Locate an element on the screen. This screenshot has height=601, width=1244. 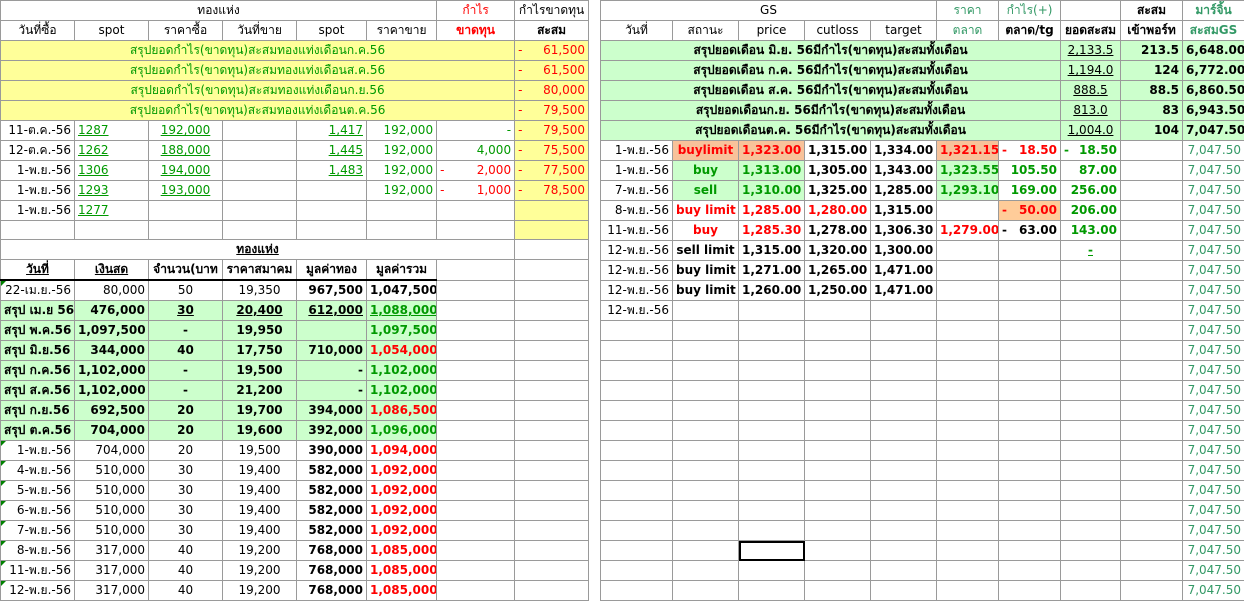
cash-qty: - is located at coordinates (186, 371).